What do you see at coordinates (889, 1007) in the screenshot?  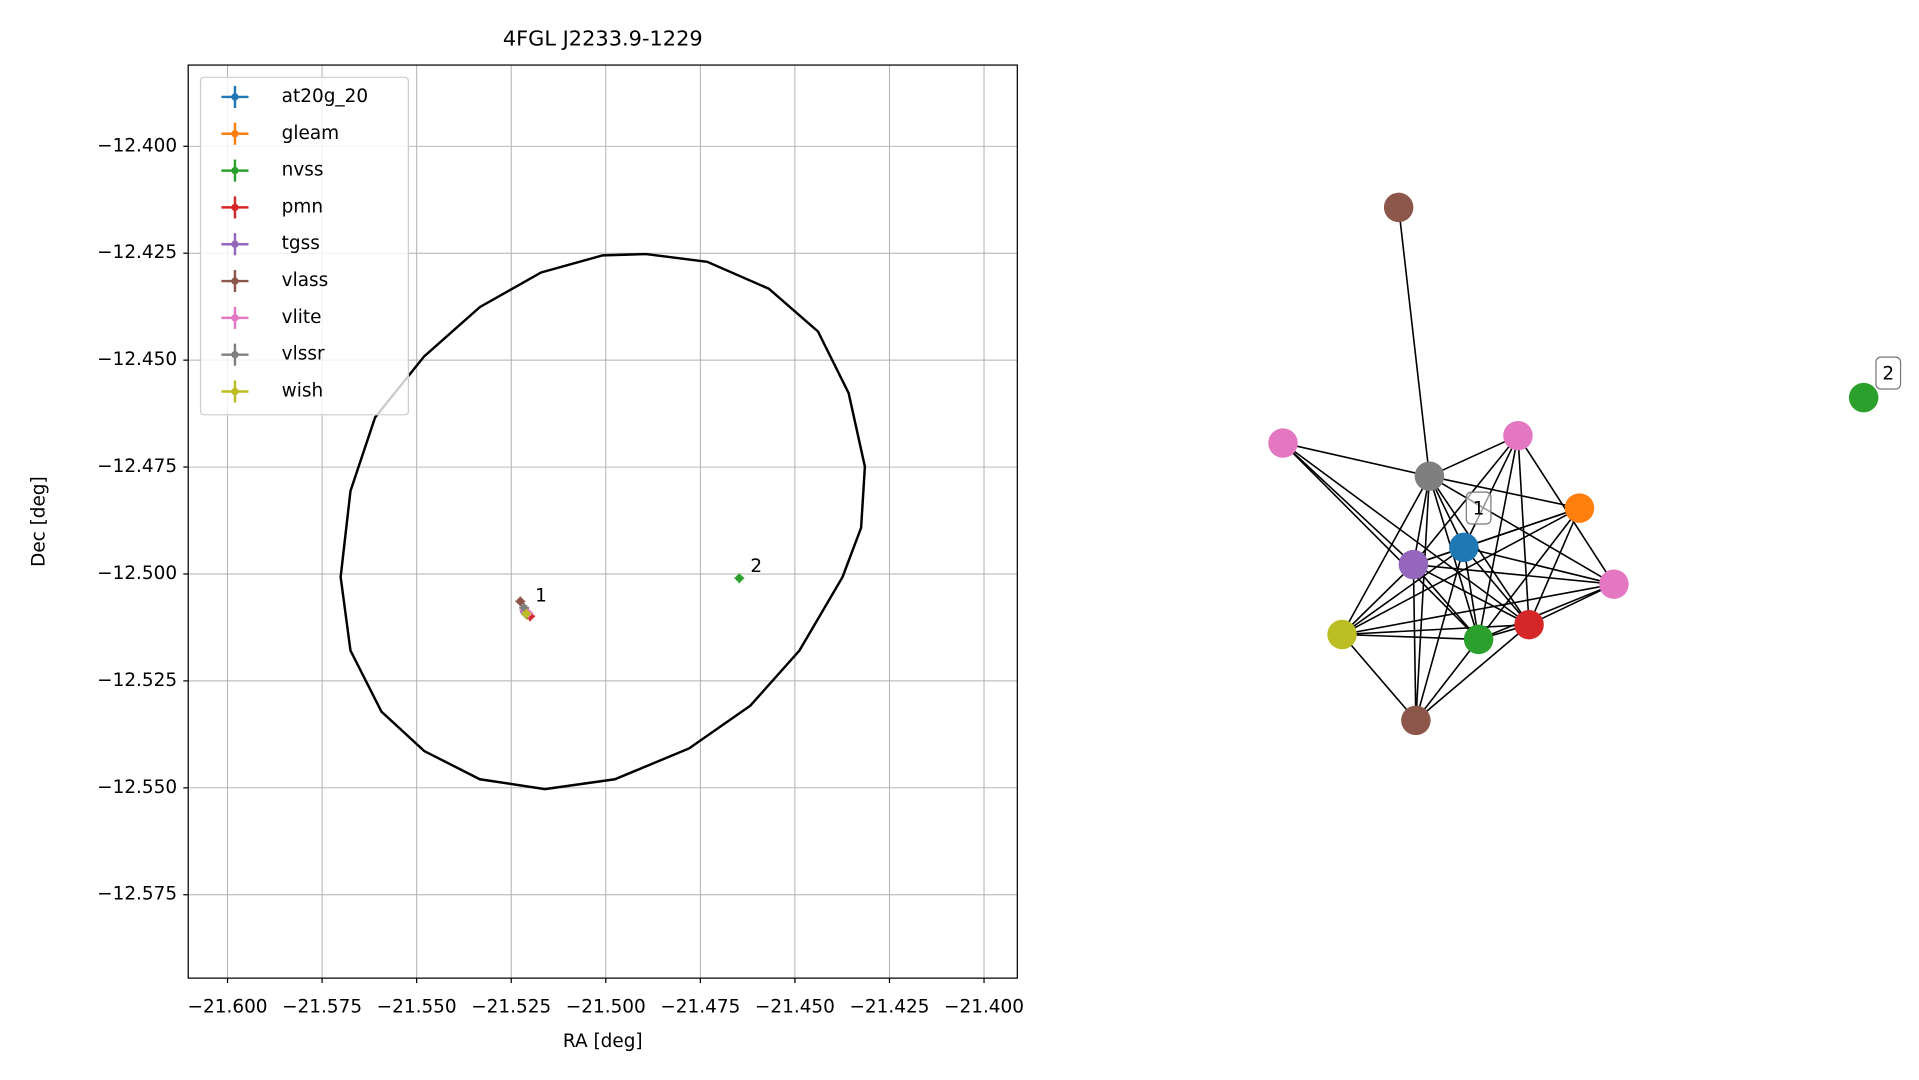 I see `x-tick-label: −21.425` at bounding box center [889, 1007].